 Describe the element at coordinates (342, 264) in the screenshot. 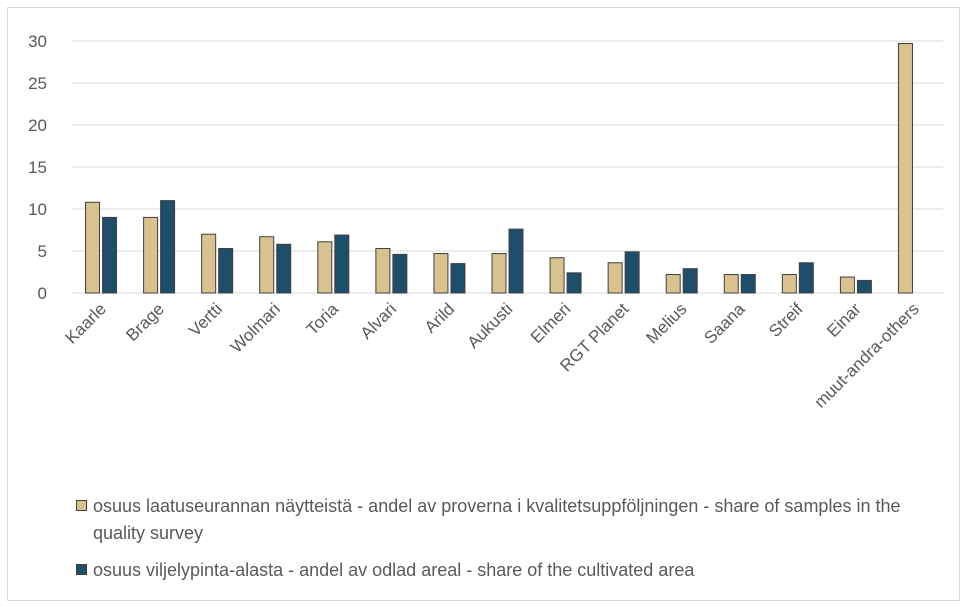

I see `bar-series-2-toria` at that location.